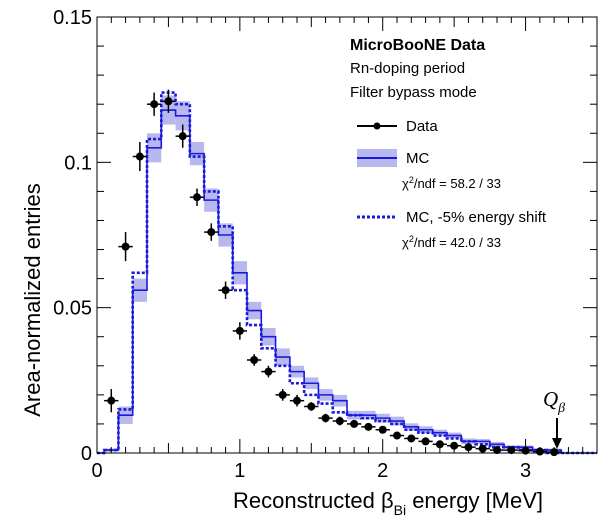 The image size is (603, 521). What do you see at coordinates (457, 242) in the screenshot?
I see `legend-shift-chi2-text: /ndf = 42.0 / 33` at bounding box center [457, 242].